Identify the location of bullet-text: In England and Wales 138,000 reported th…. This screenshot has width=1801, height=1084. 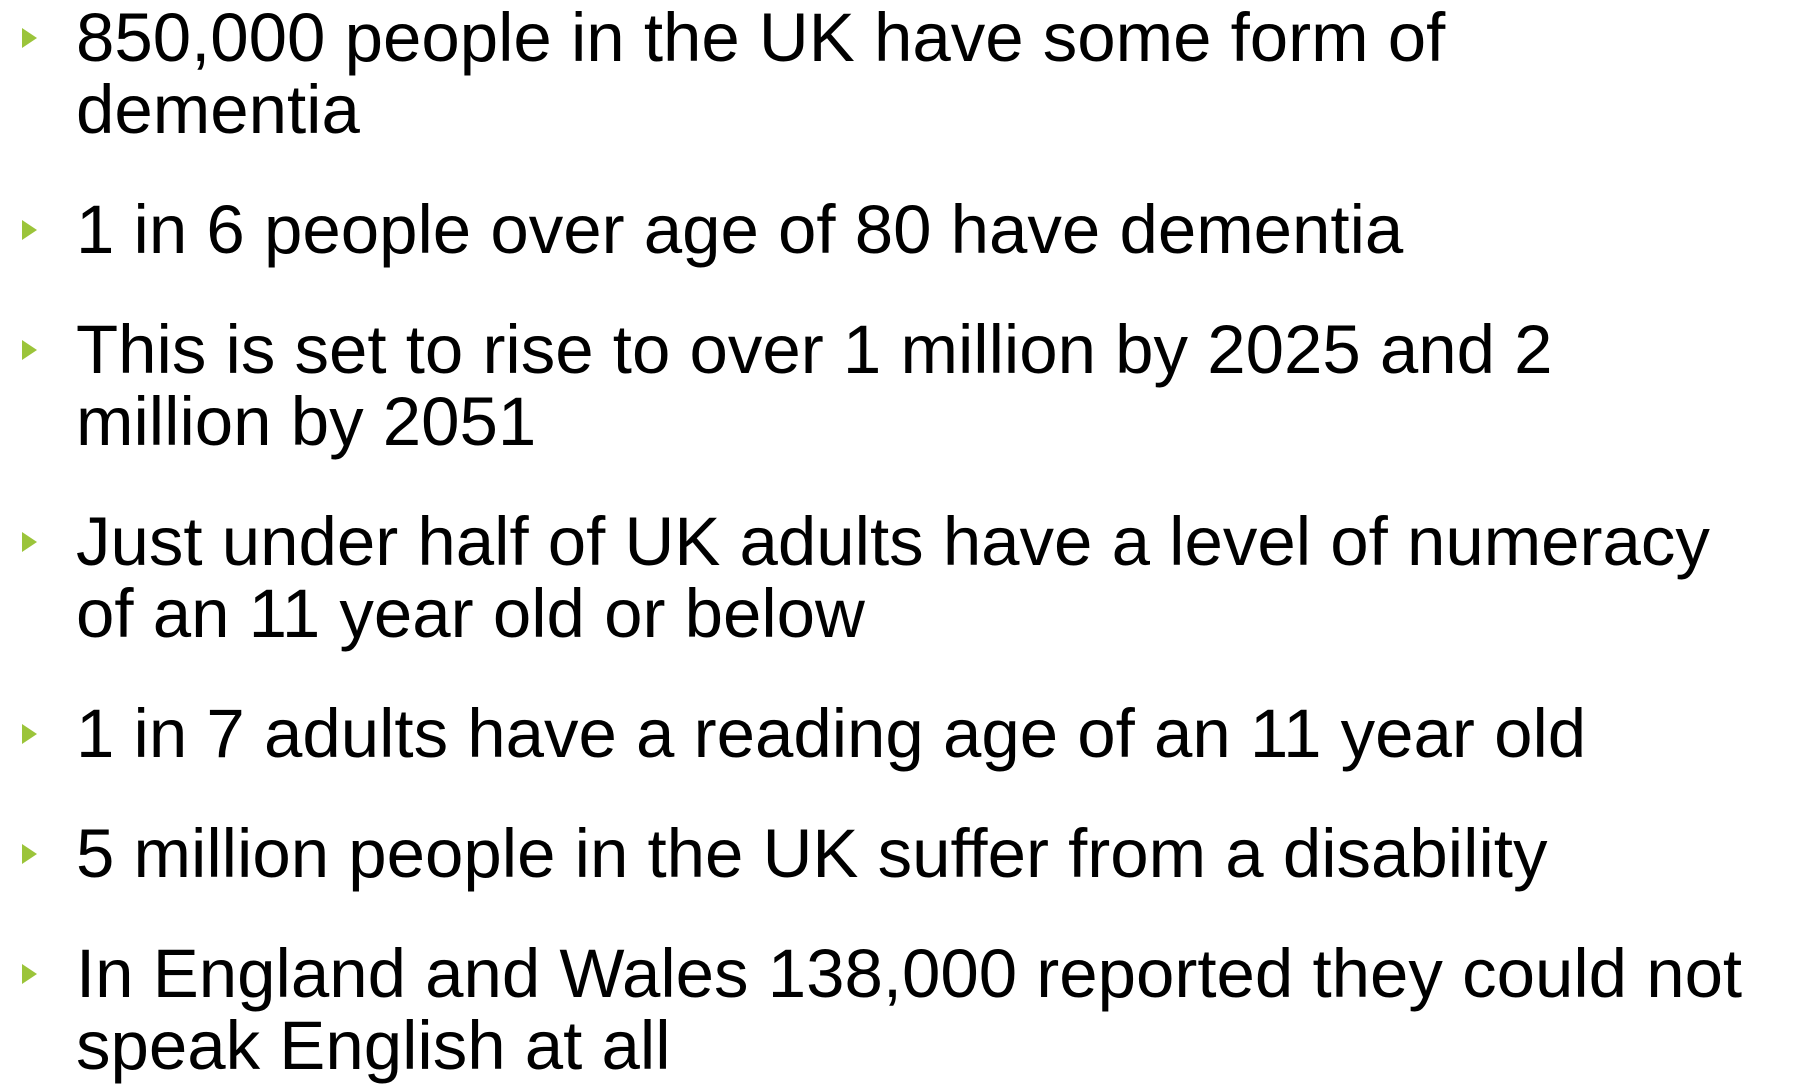
(936, 1010).